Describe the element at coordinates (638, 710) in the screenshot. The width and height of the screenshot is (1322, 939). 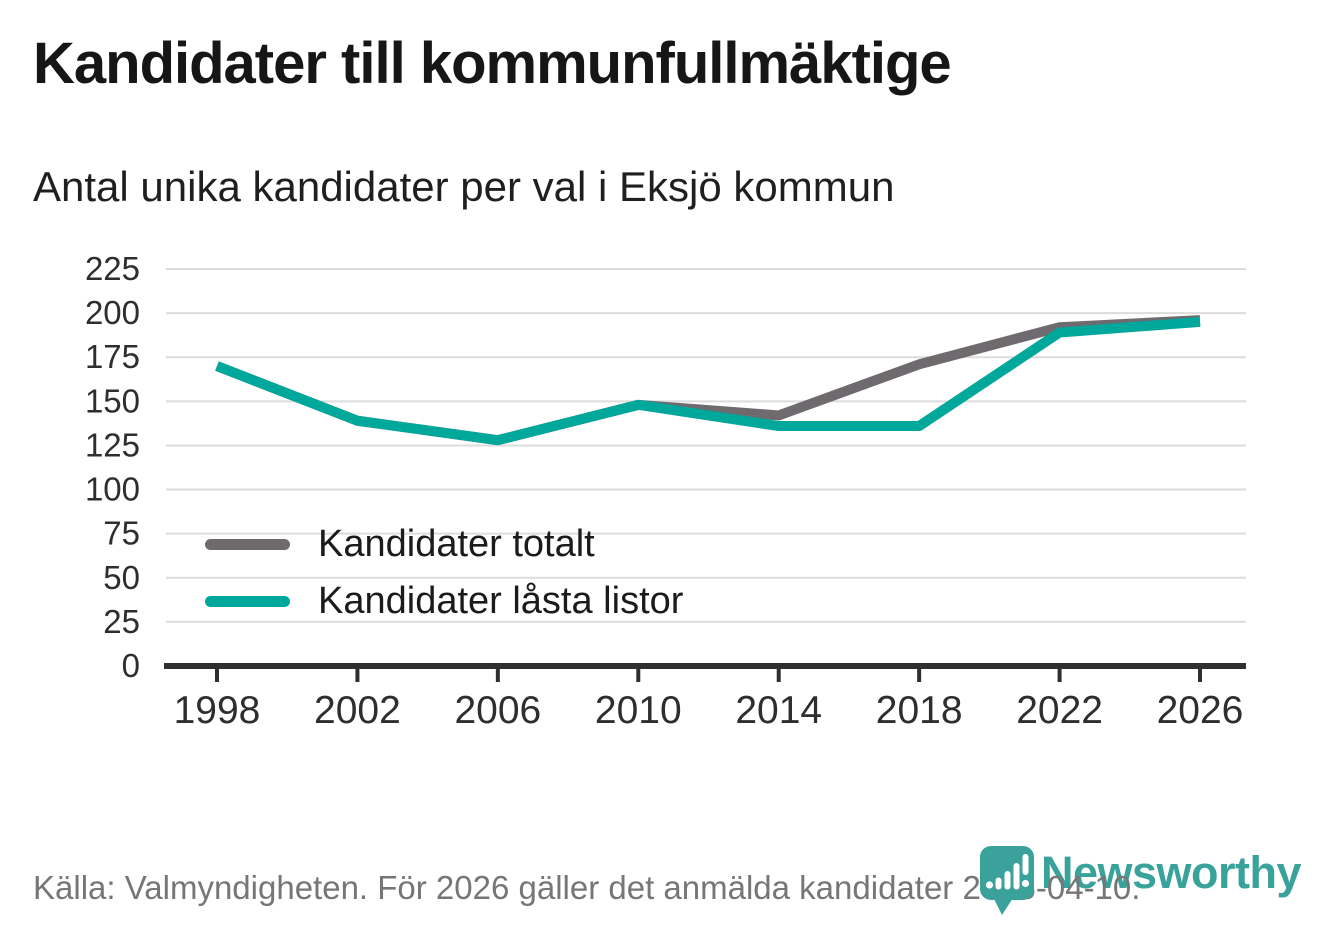
I see `x-tick-label: 2010` at that location.